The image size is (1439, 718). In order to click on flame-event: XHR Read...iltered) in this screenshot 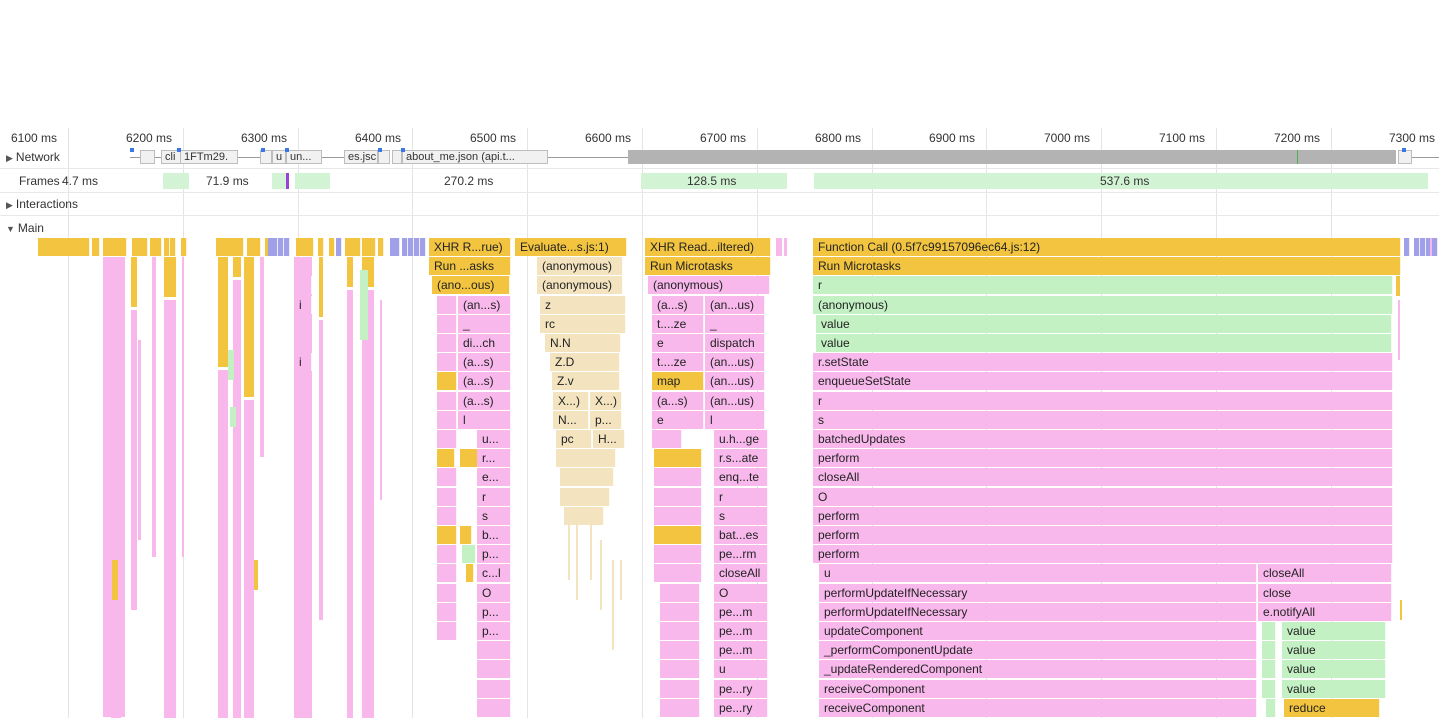, I will do `click(708, 247)`.